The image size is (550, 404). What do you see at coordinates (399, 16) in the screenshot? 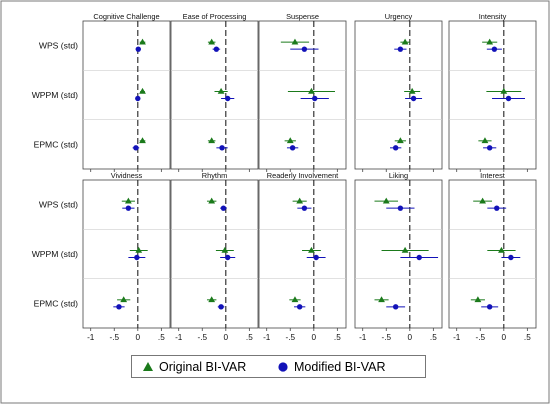
I see `panel-title: Urgency` at bounding box center [399, 16].